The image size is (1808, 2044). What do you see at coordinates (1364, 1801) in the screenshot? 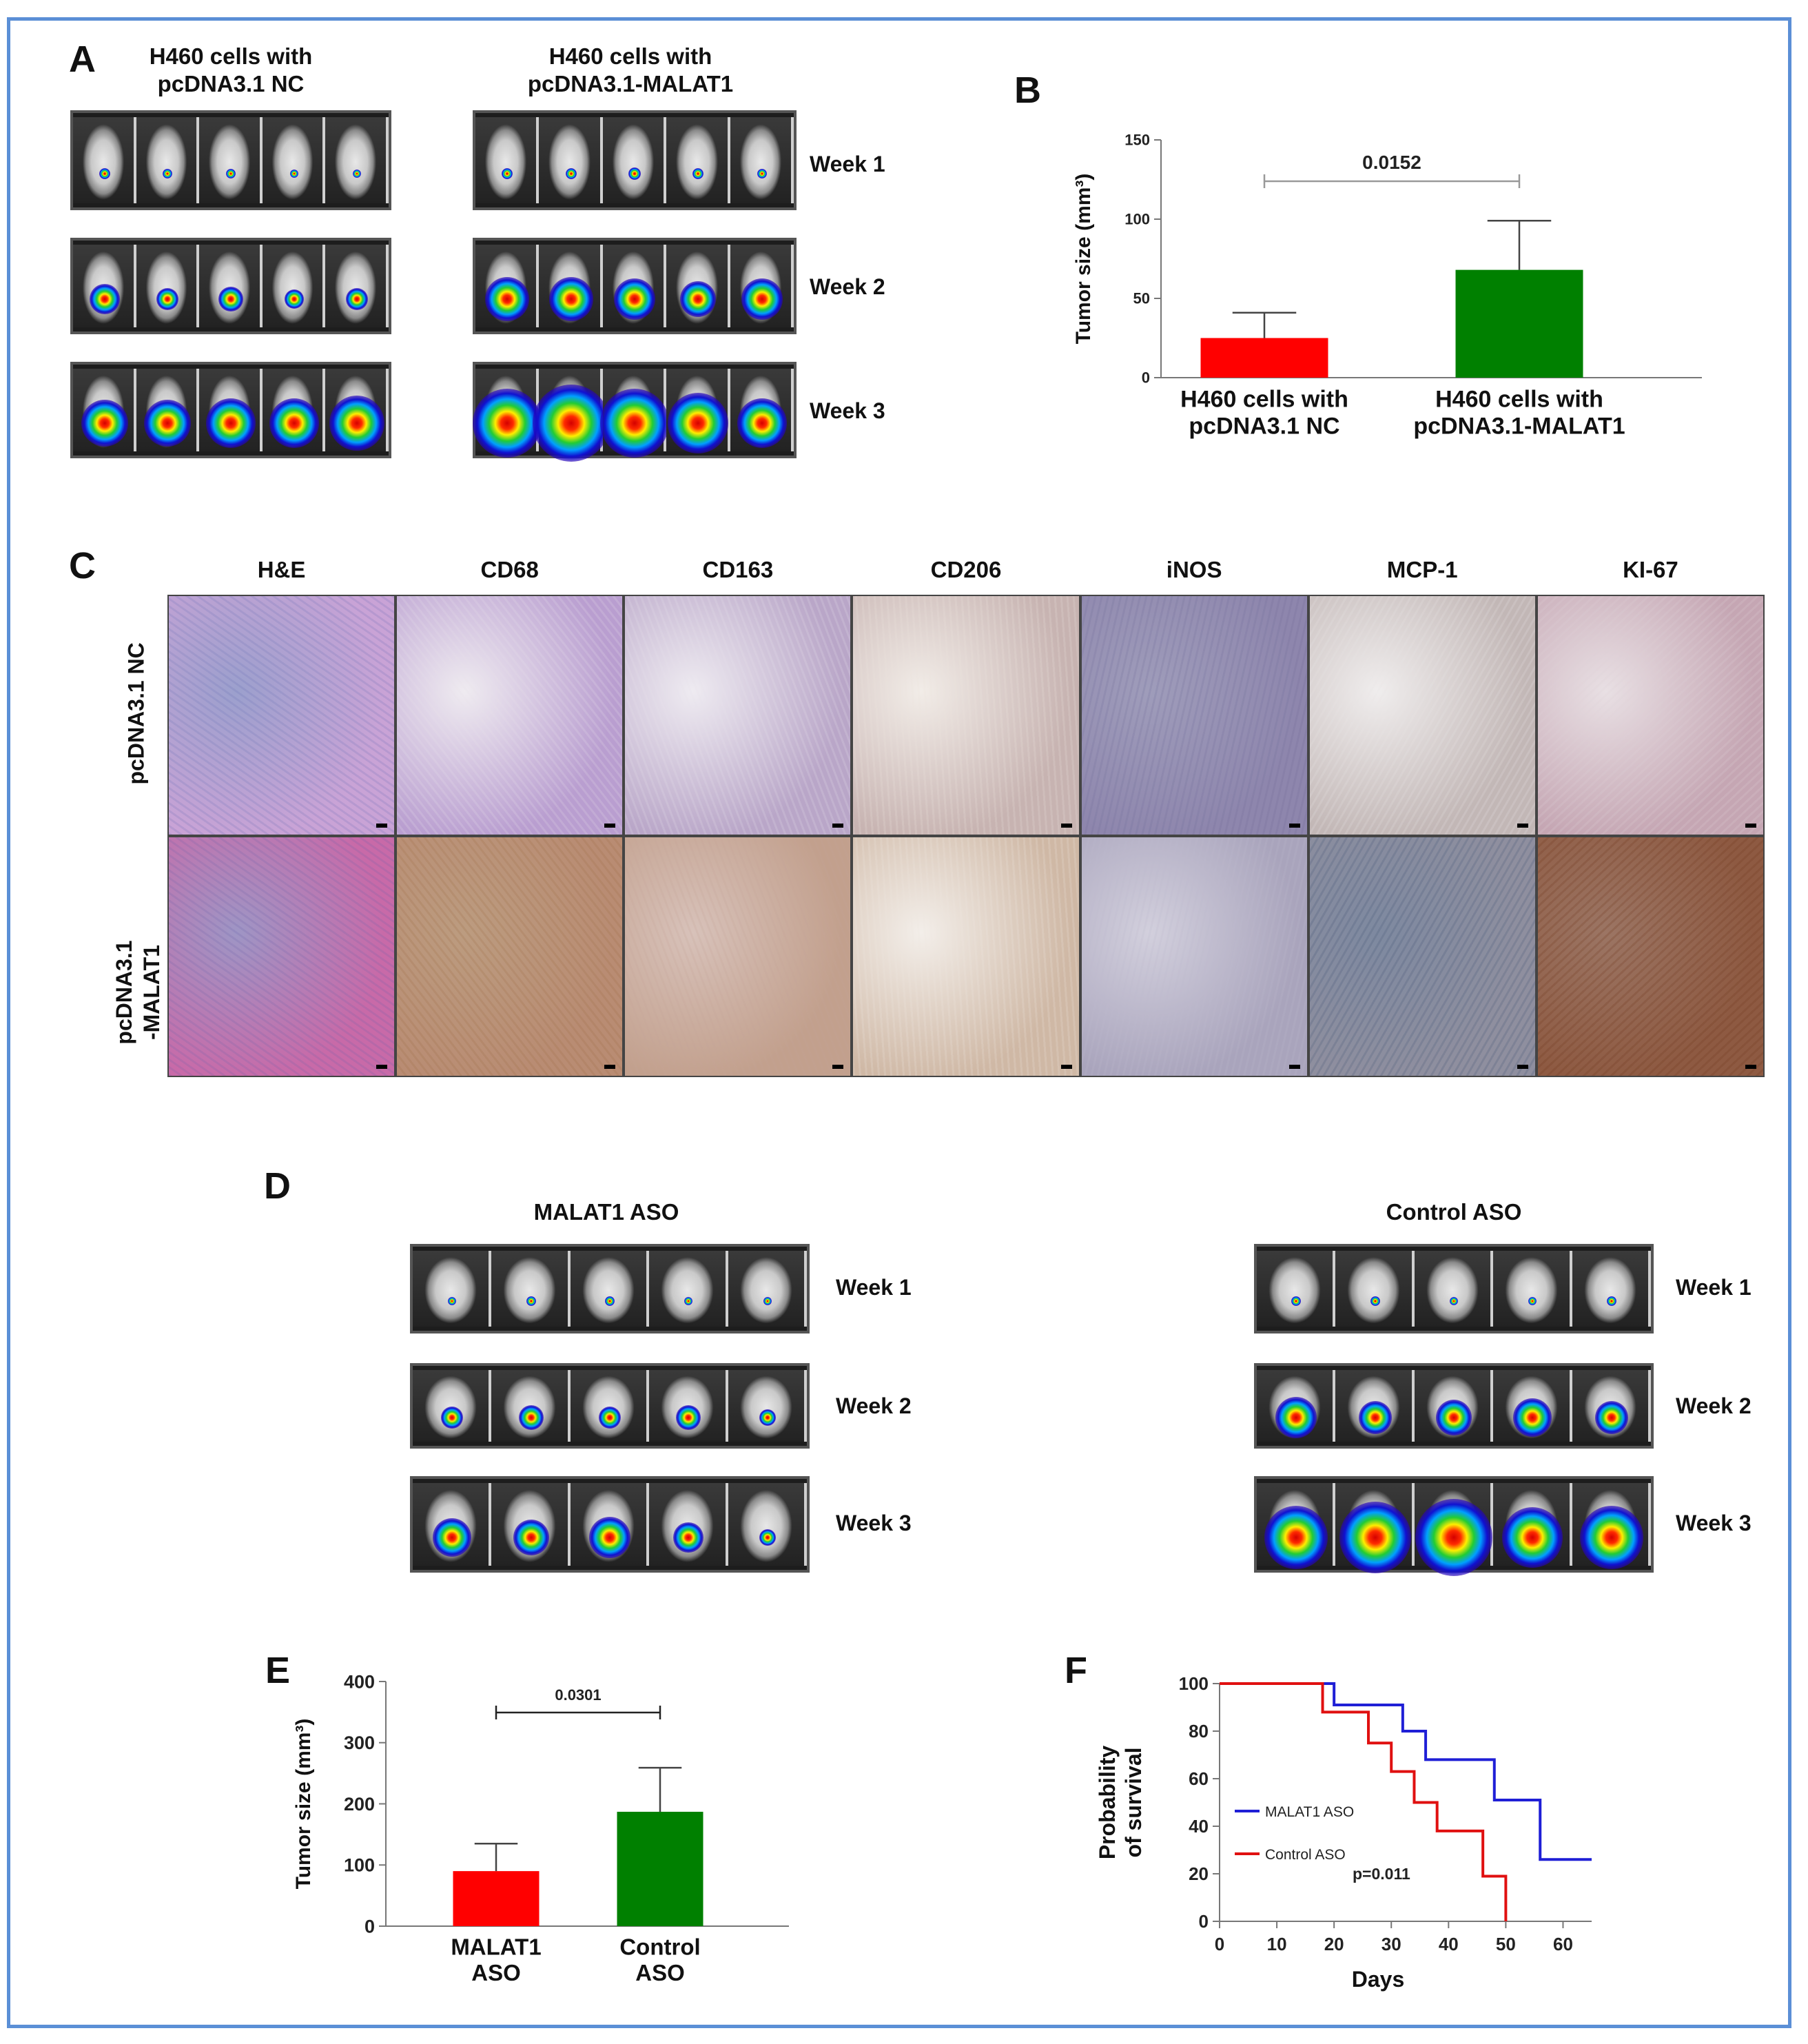
I see `survival-curve` at bounding box center [1364, 1801].